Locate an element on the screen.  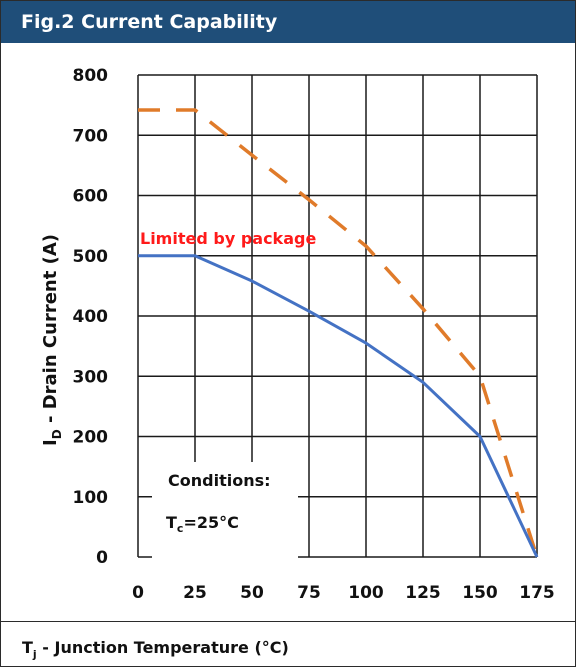
x-tick-label: 0 is located at coordinates (138, 593).